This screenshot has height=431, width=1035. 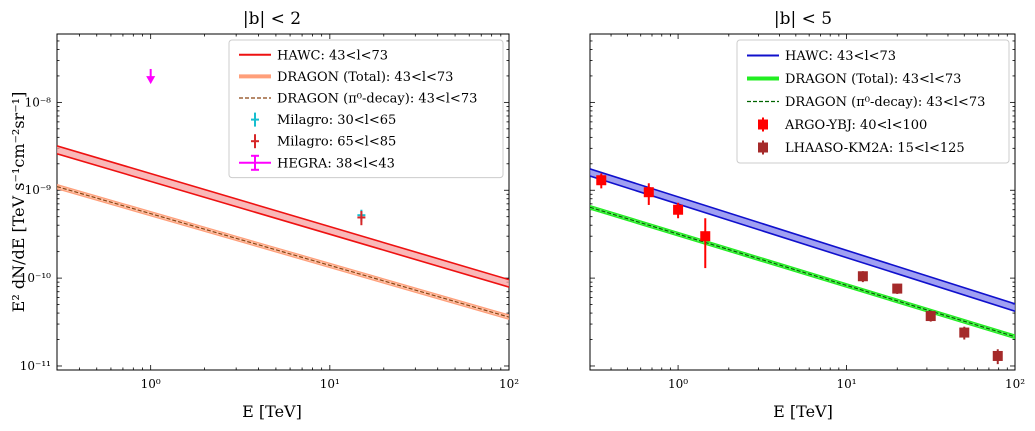 What do you see at coordinates (855, 125) in the screenshot?
I see `legend-label-3: ARGO-YBJ: 40<l<100` at bounding box center [855, 125].